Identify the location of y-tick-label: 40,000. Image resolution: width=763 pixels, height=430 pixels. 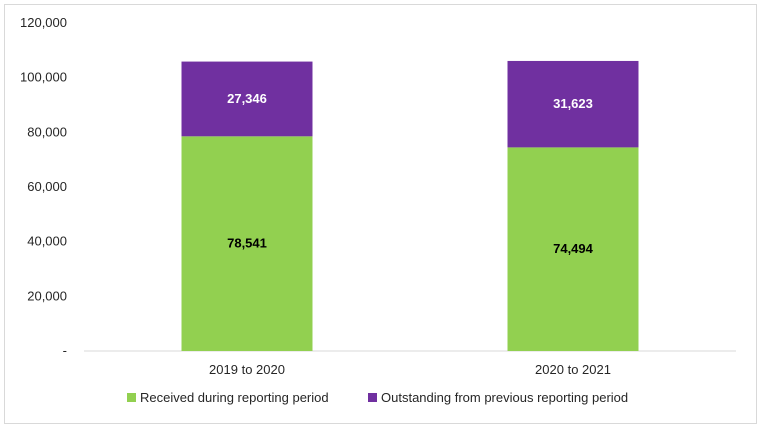
(47, 241).